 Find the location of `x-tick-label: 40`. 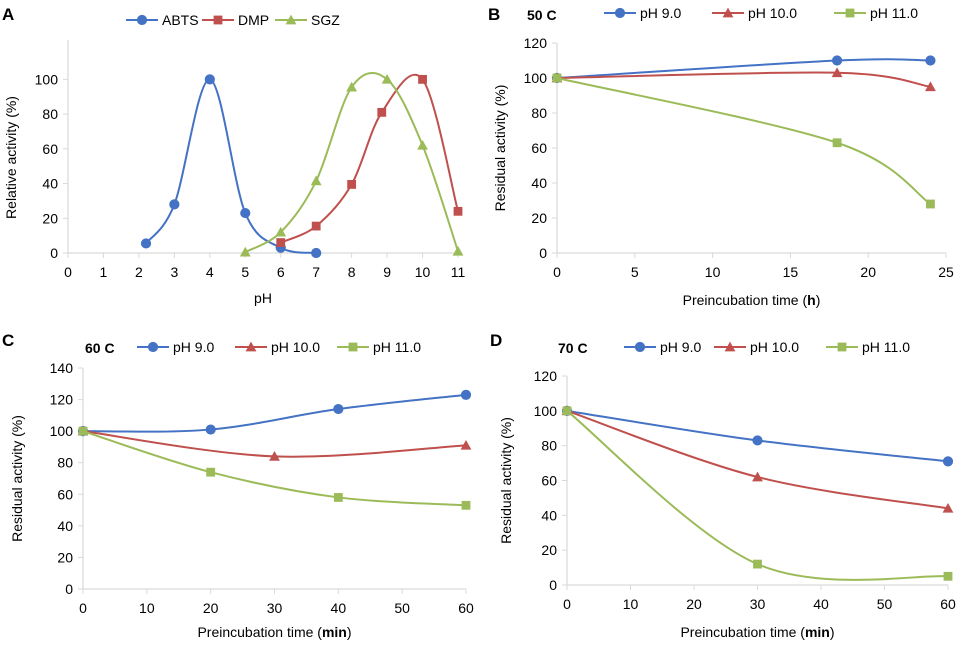

x-tick-label: 40 is located at coordinates (821, 604).